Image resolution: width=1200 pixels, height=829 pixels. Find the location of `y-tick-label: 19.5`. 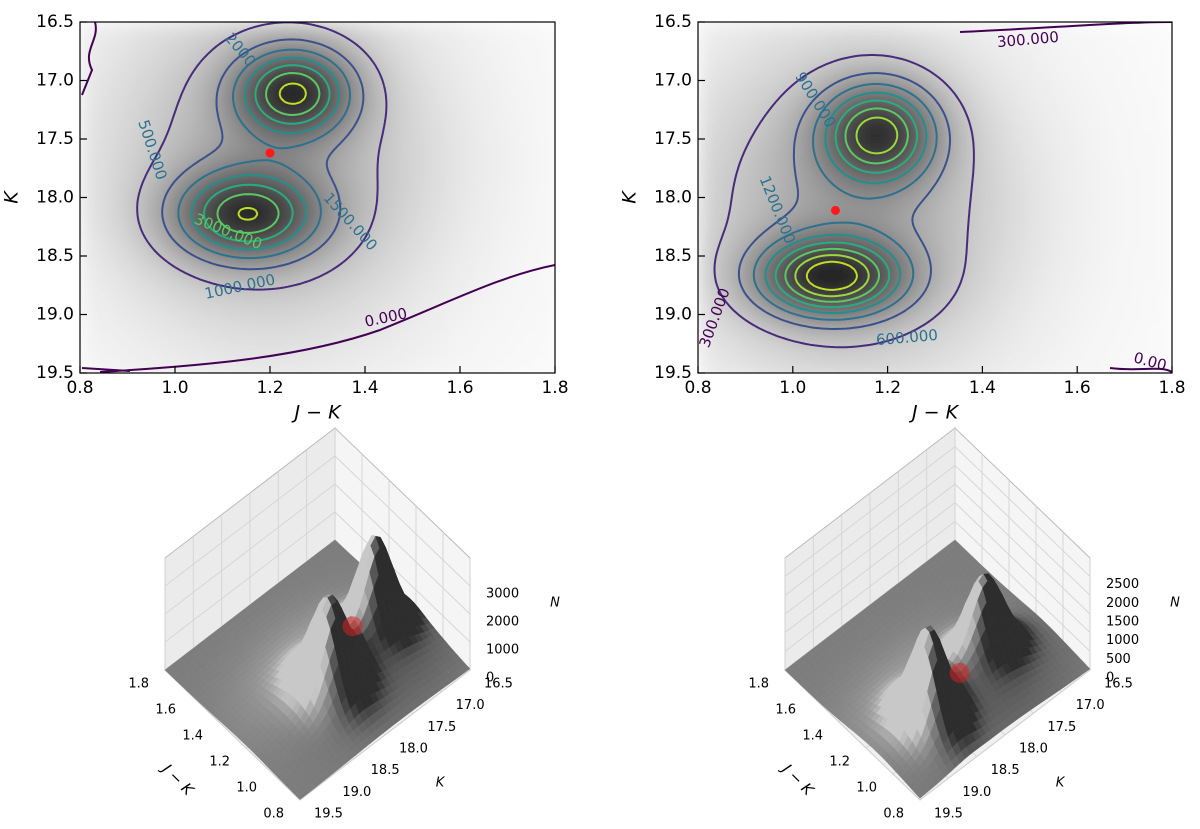

y-tick-label: 19.5 is located at coordinates (55, 373).